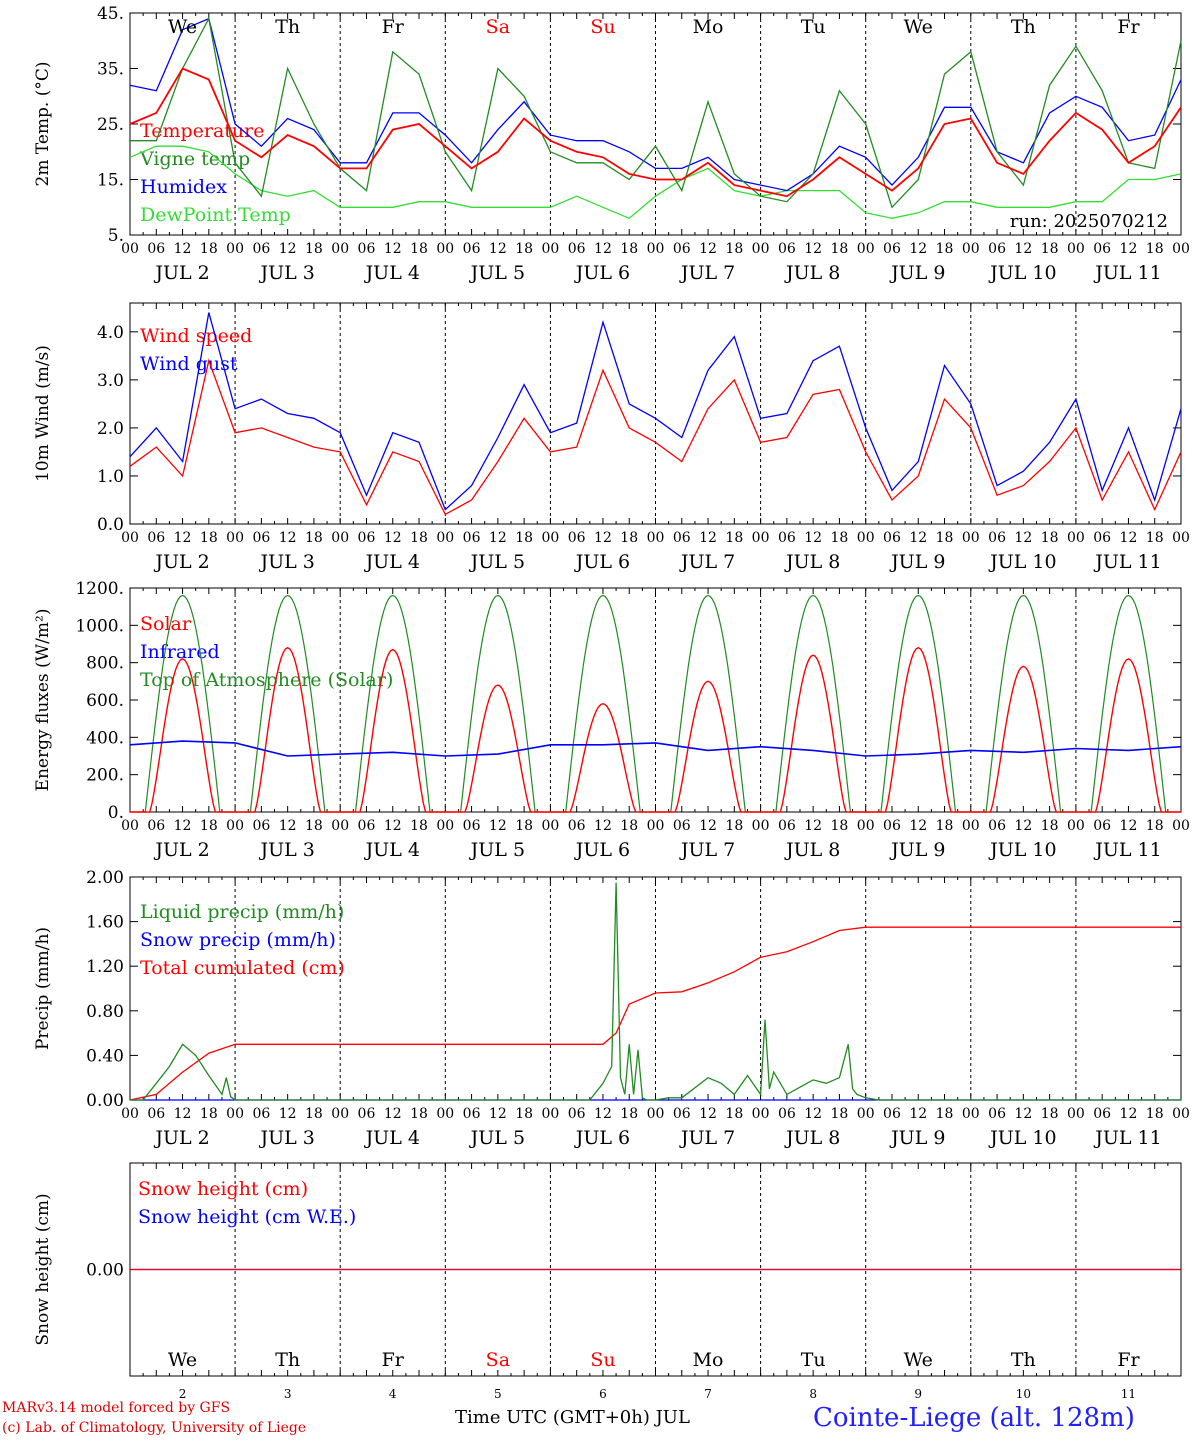 This screenshot has height=1445, width=1194. I want to click on y-tick-label: 0.0, so click(110, 525).